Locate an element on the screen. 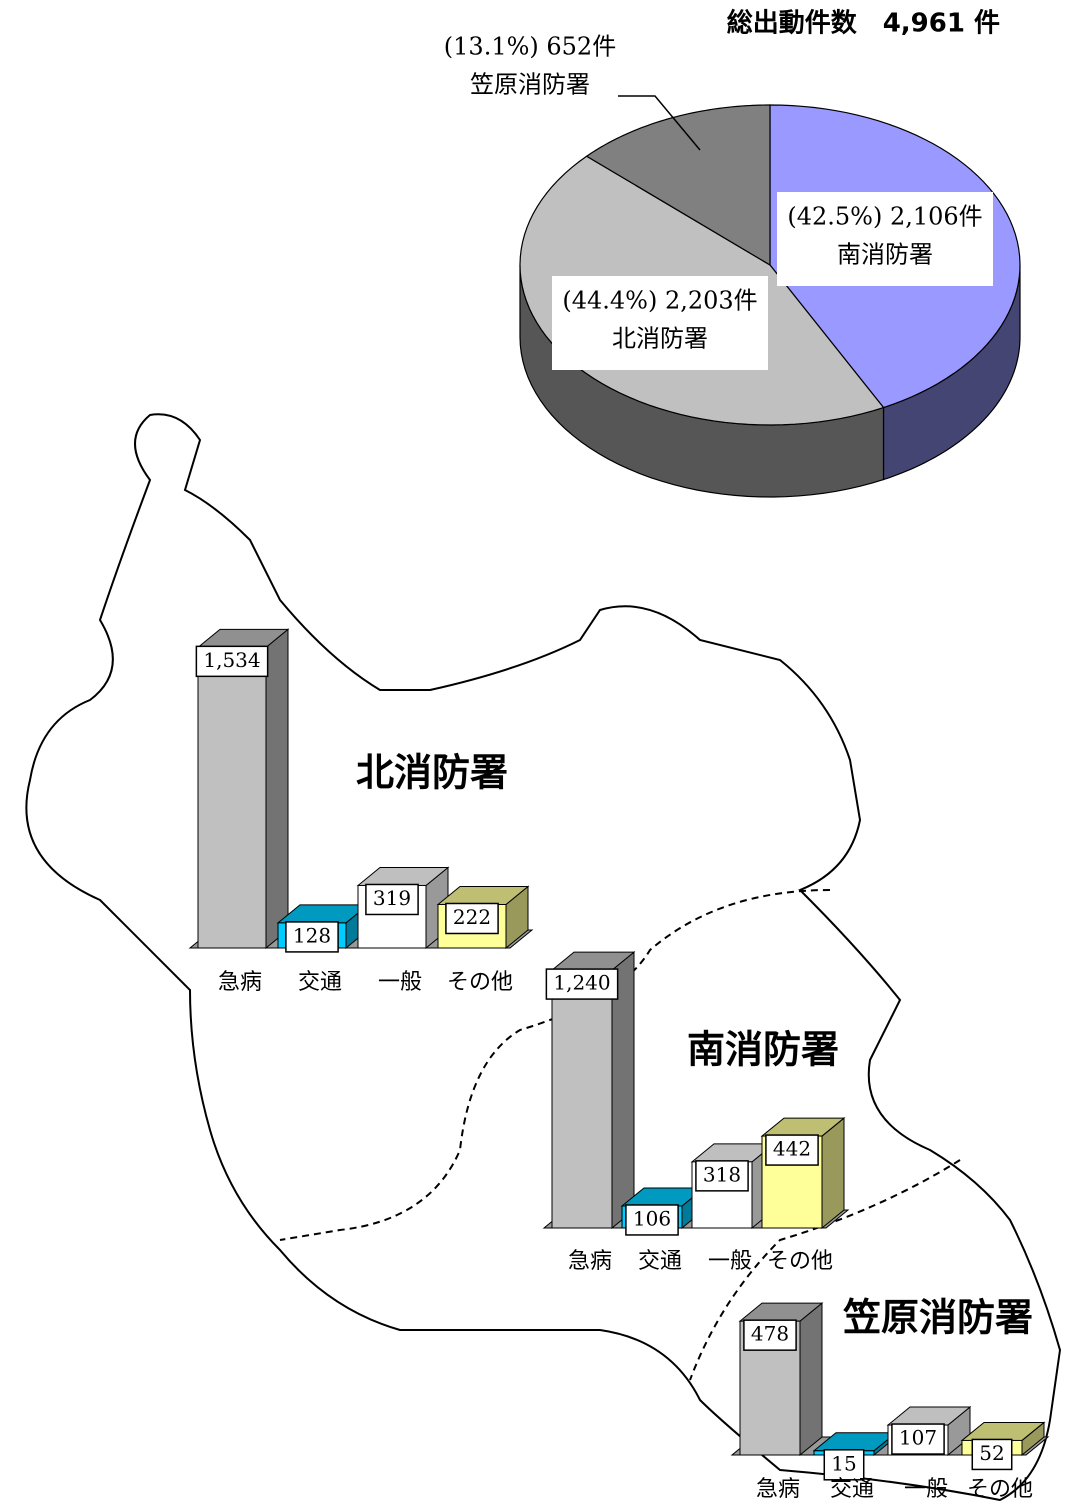  value-label: 52 is located at coordinates (991, 1453).